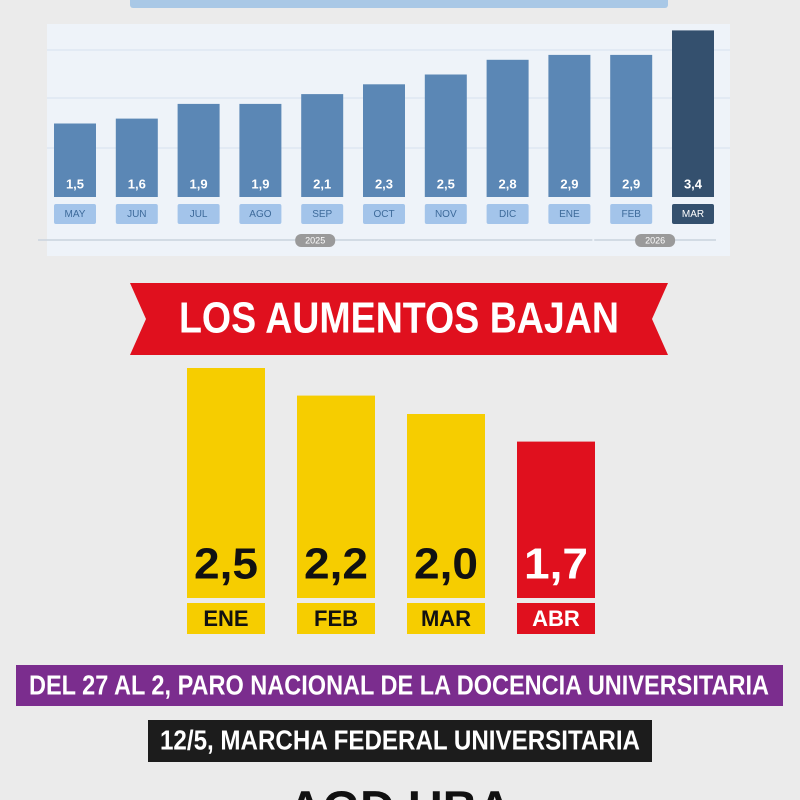  I want to click on x-tick-label: OCT, so click(383, 214).